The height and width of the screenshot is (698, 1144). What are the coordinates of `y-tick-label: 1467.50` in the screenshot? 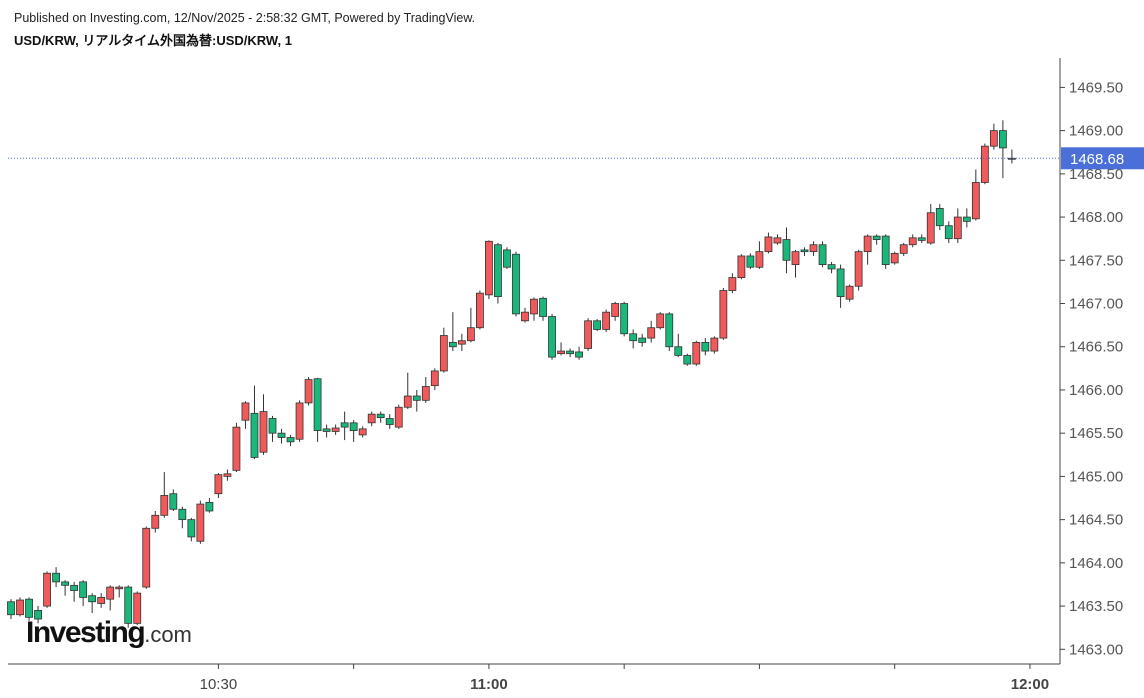 It's located at (1096, 260).